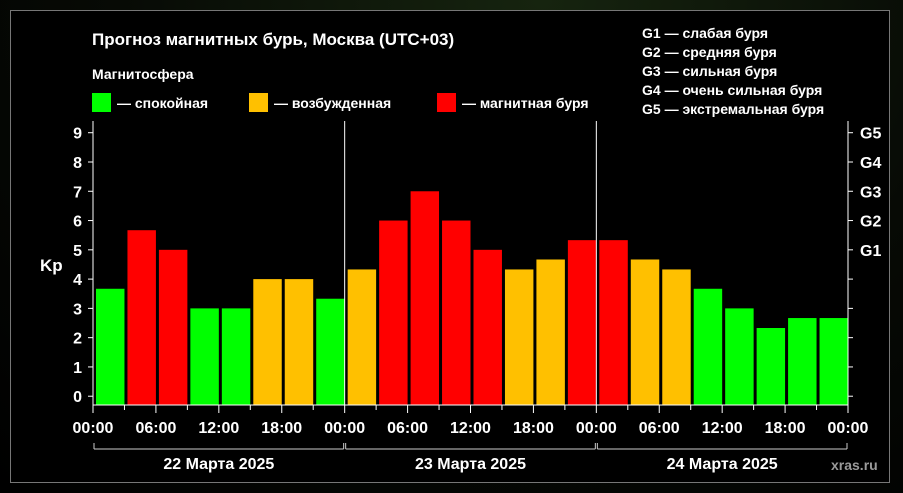  Describe the element at coordinates (870, 251) in the screenshot. I see `storm-level-tick-label: G1` at that location.